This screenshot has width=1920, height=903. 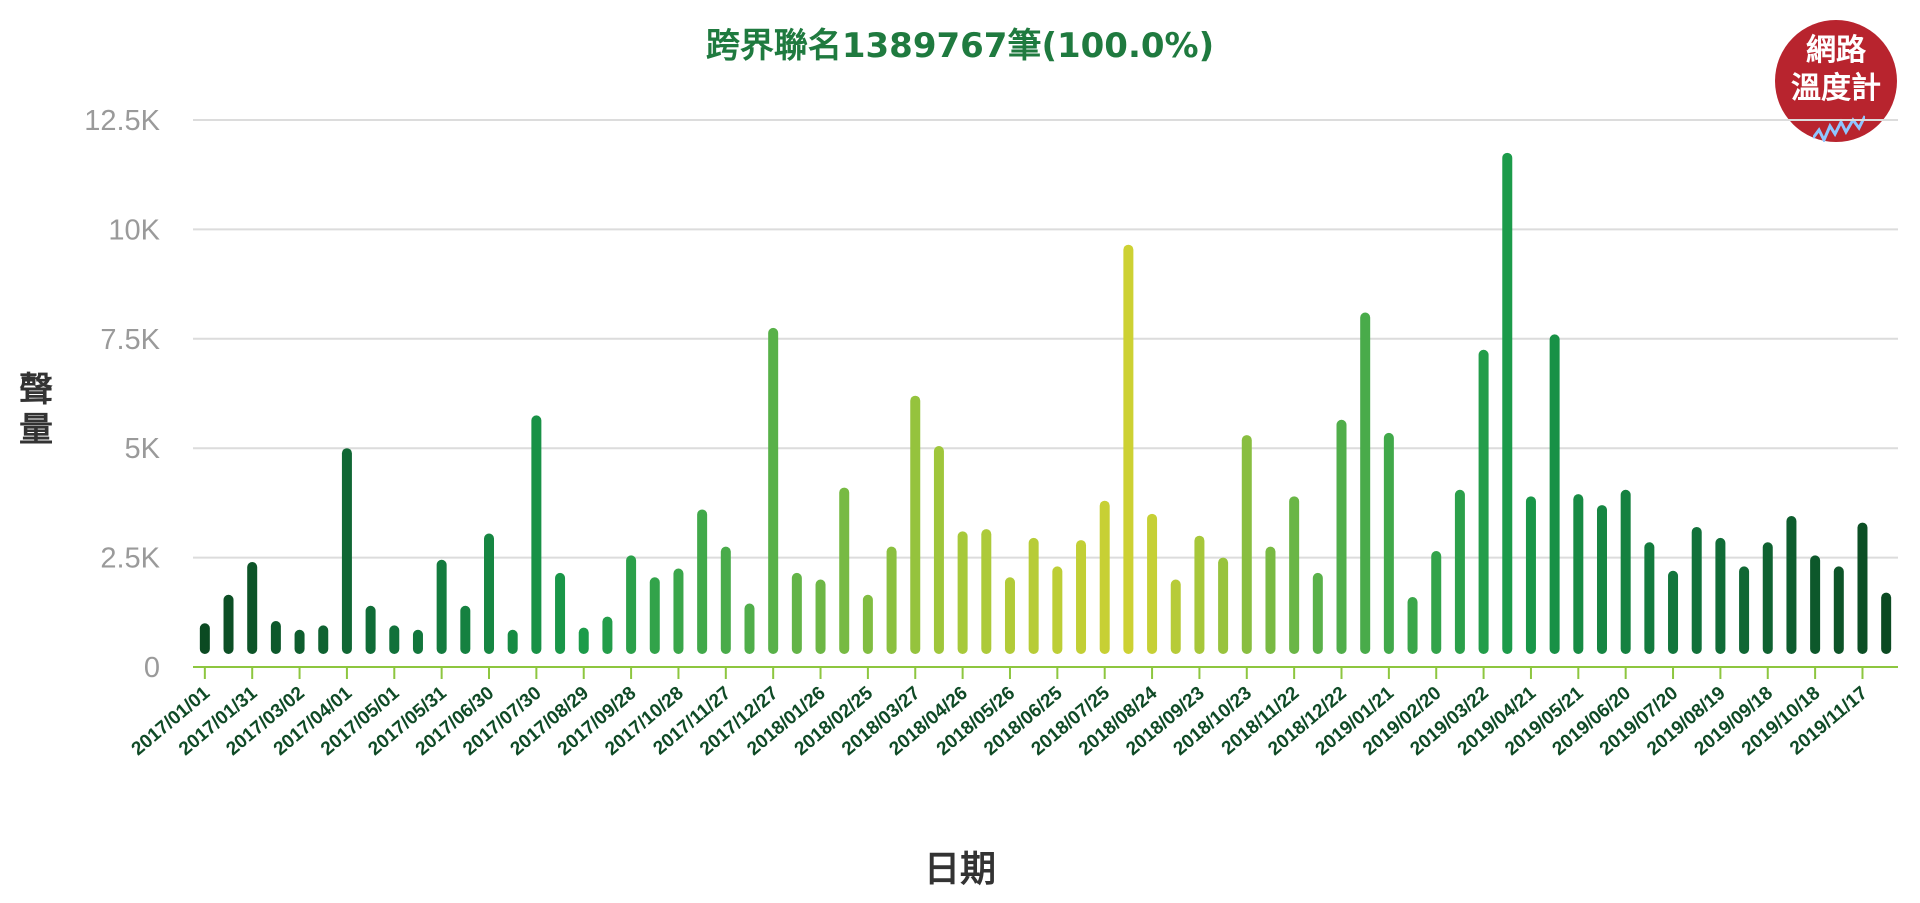 I want to click on y-tick-label: 5K, so click(x=143, y=449).